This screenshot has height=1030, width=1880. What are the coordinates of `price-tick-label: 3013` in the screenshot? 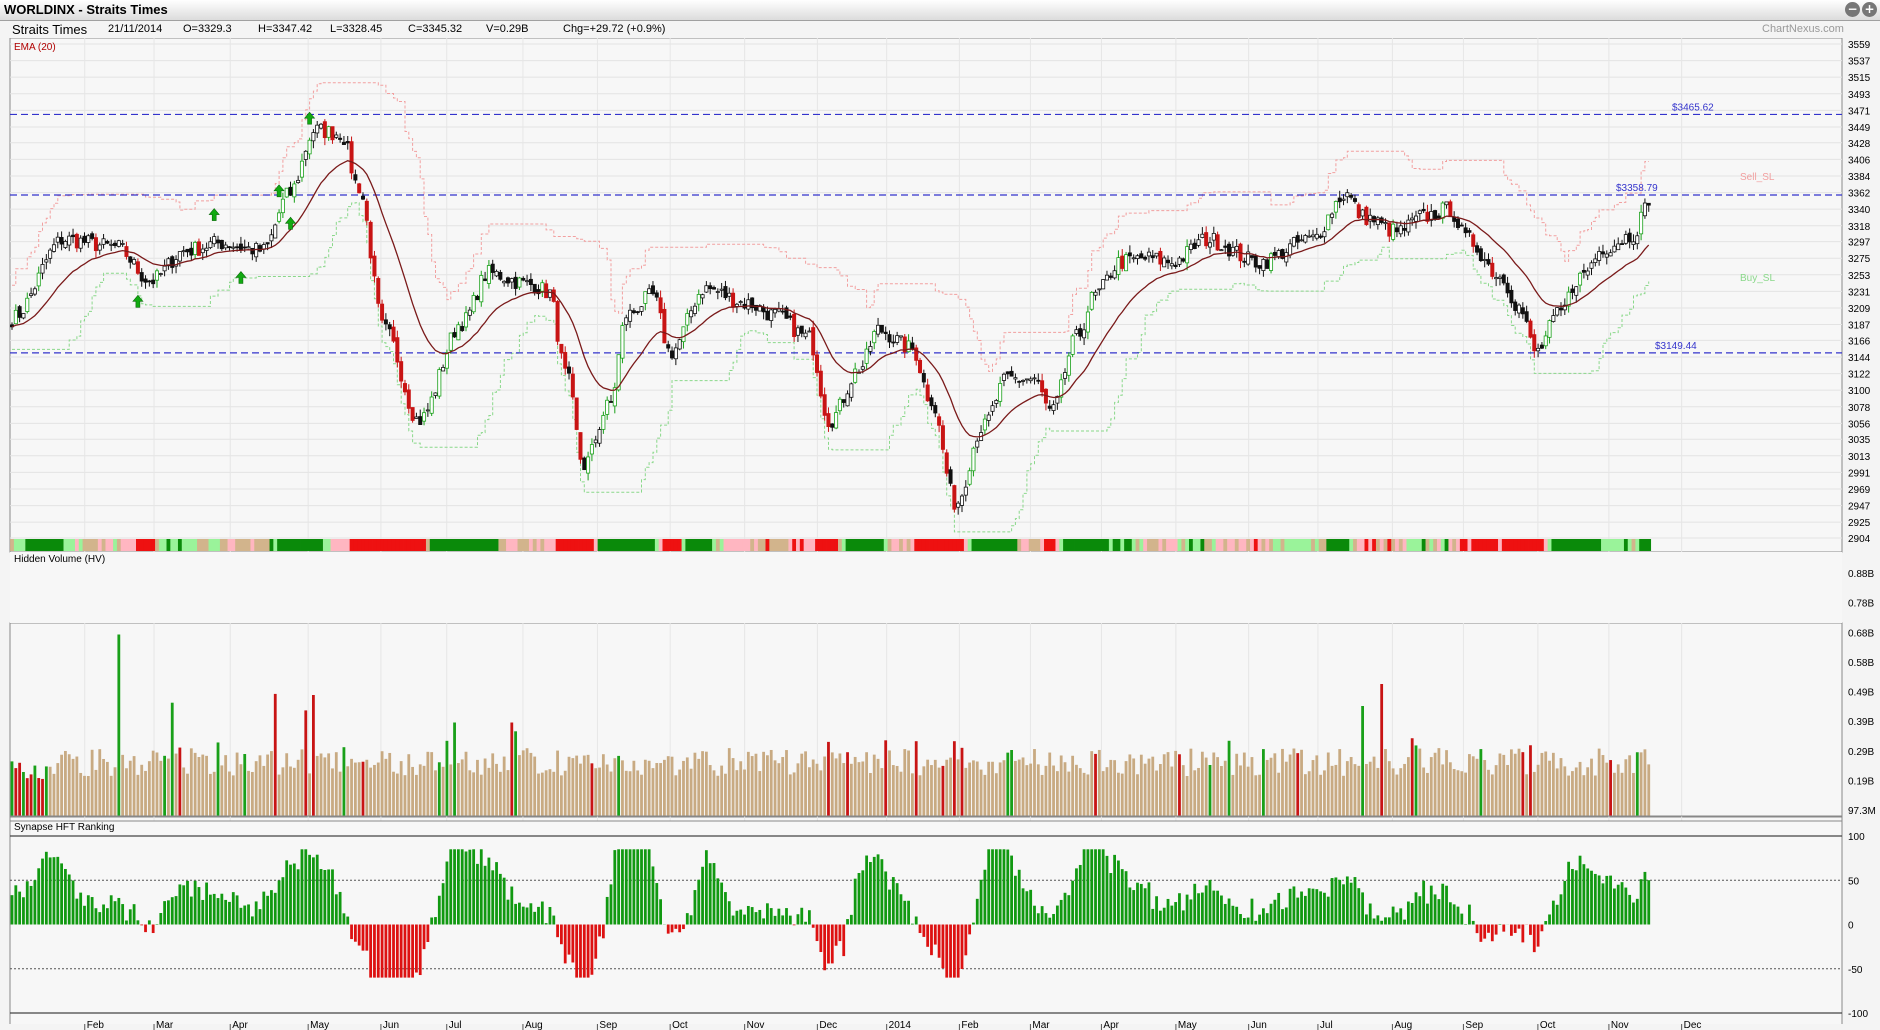 It's located at (1859, 457).